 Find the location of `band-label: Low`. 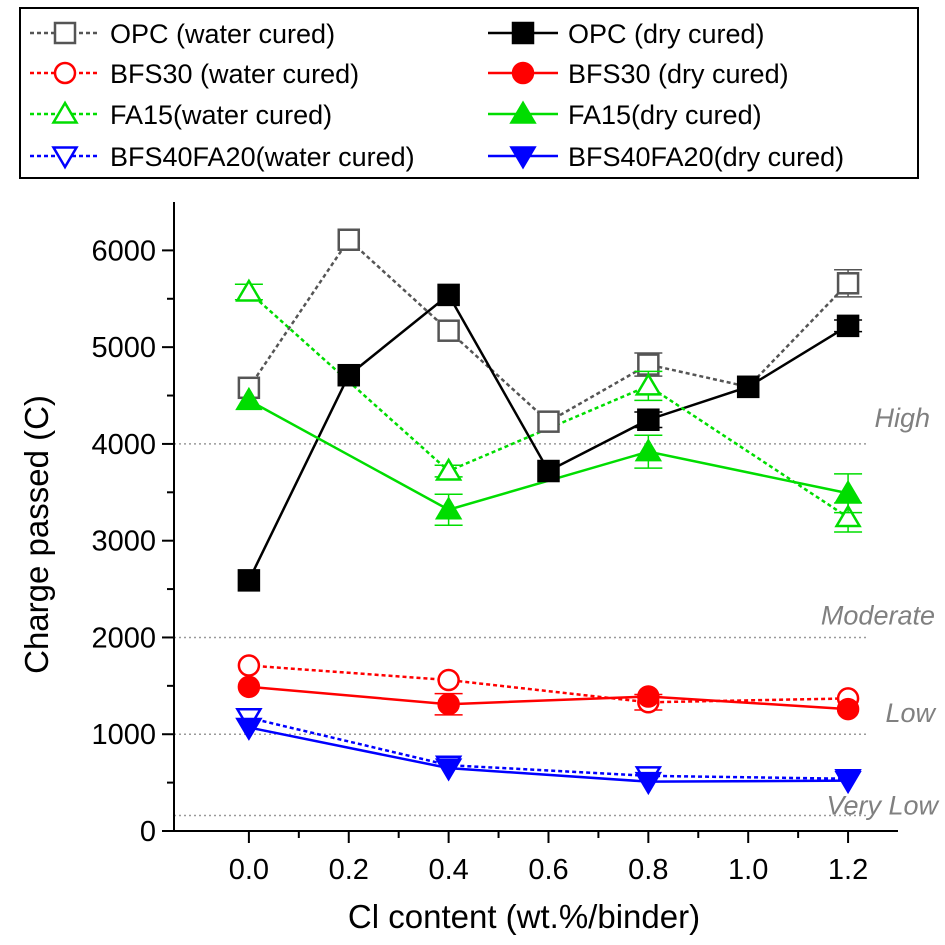

band-label: Low is located at coordinates (910, 713).